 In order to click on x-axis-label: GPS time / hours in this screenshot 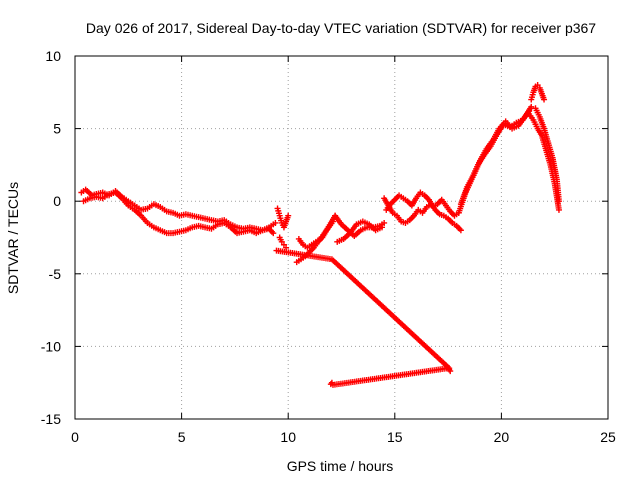, I will do `click(340, 466)`.